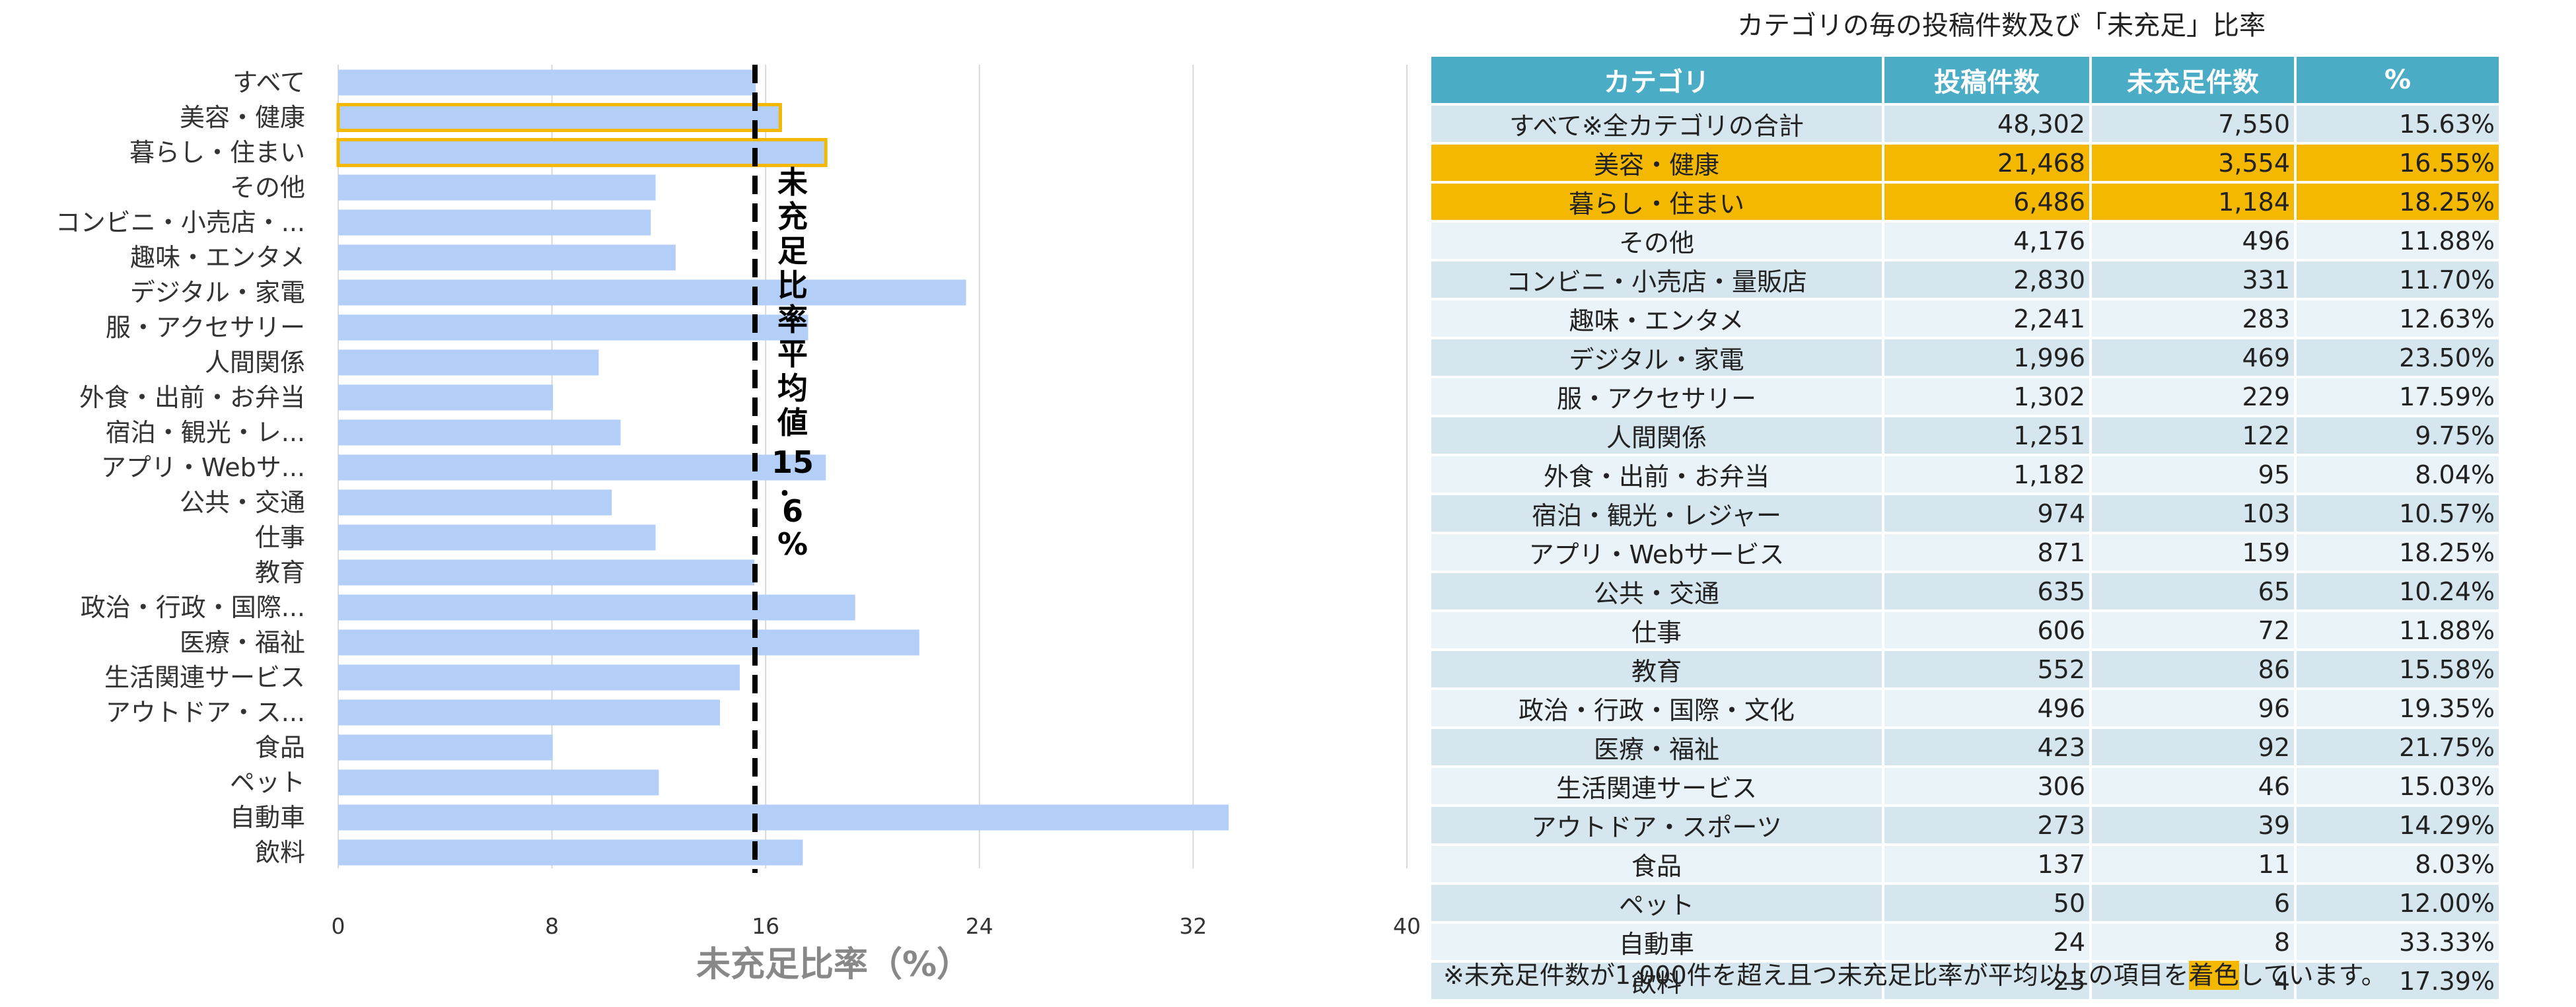  What do you see at coordinates (217, 257) in the screenshot?
I see `category-label: 趣味・エンタメ` at bounding box center [217, 257].